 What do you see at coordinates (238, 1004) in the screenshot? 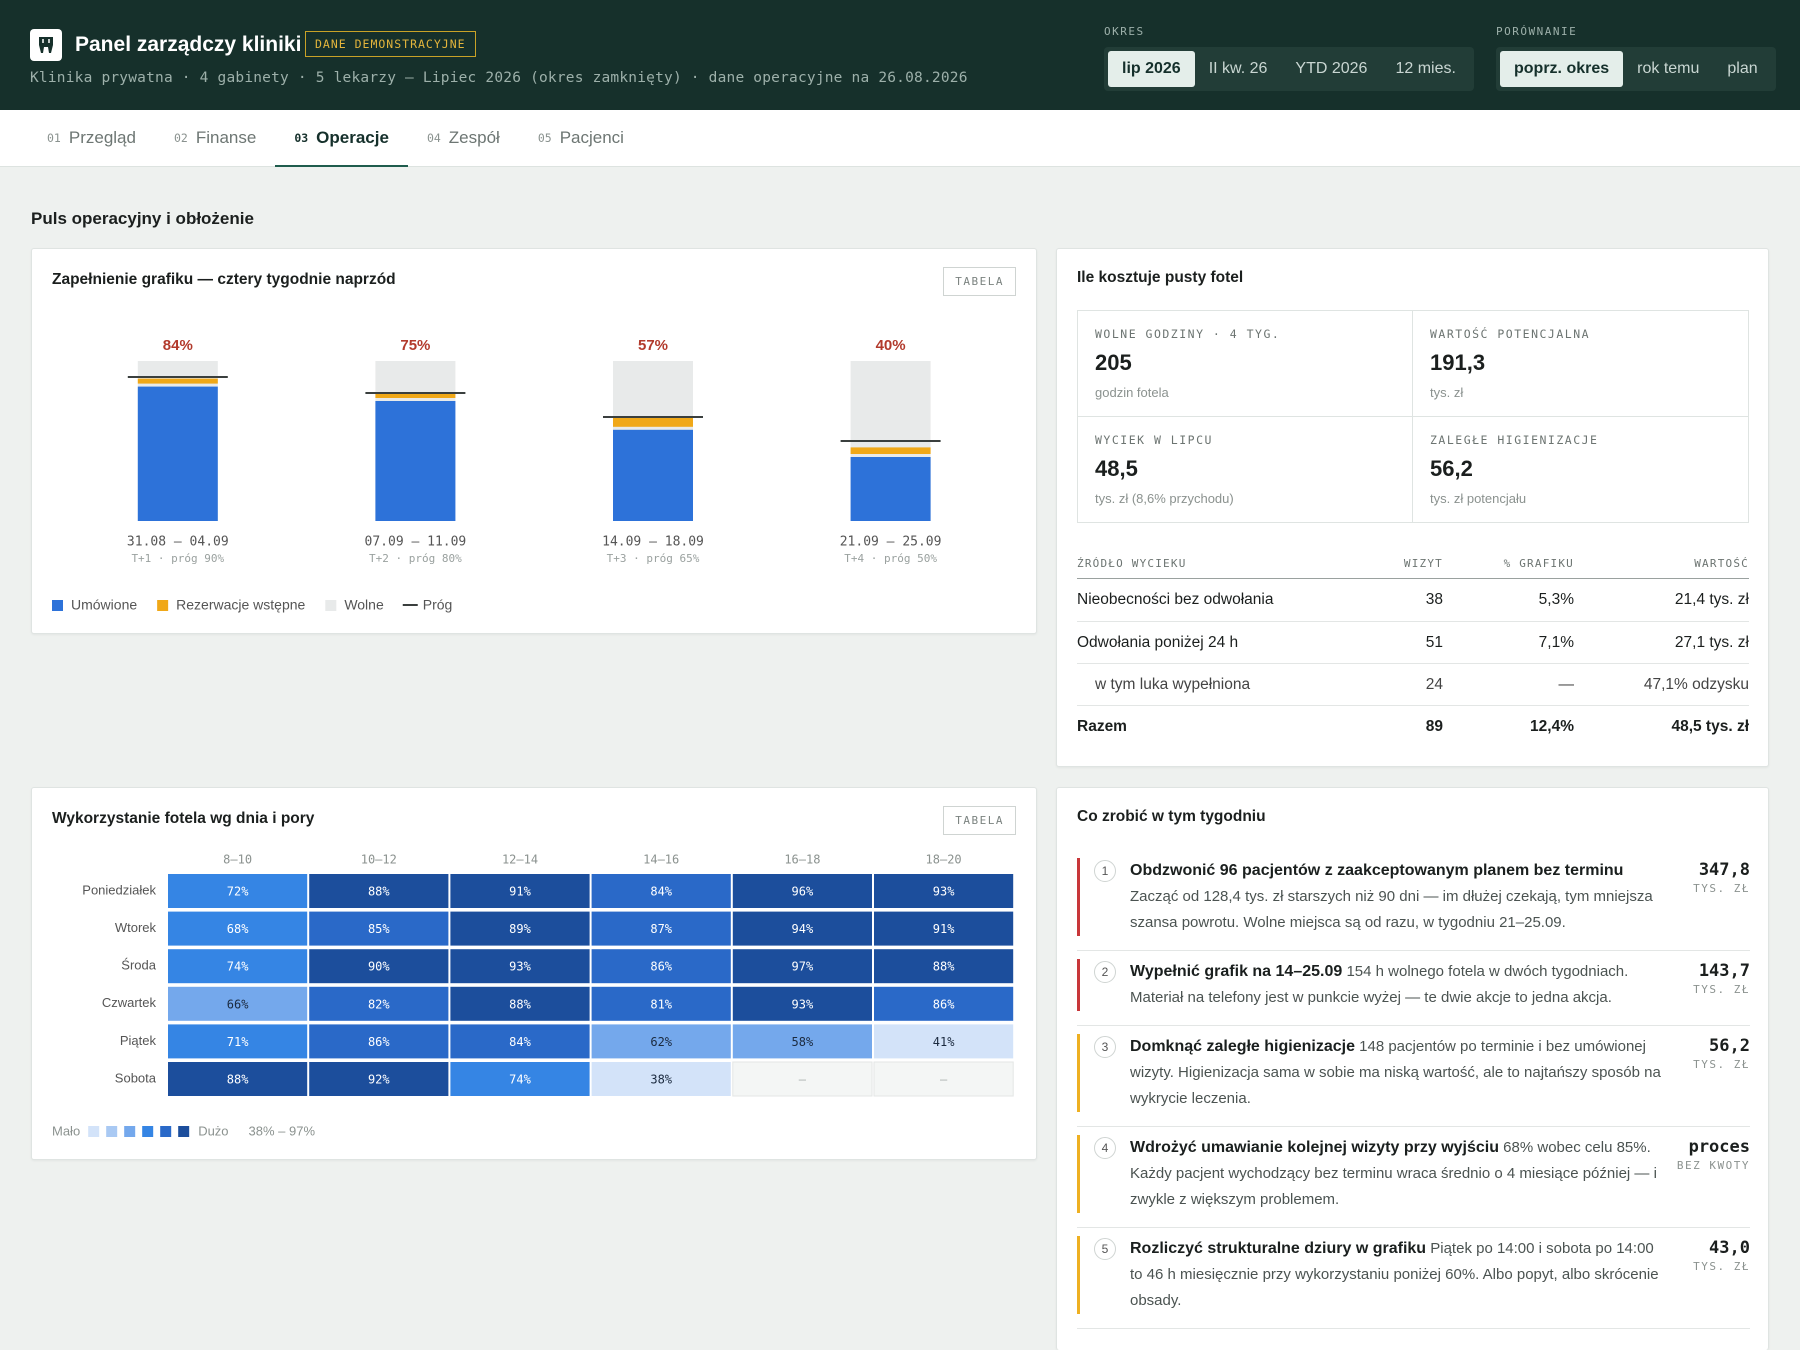
I see `cell-label: 66%` at bounding box center [238, 1004].